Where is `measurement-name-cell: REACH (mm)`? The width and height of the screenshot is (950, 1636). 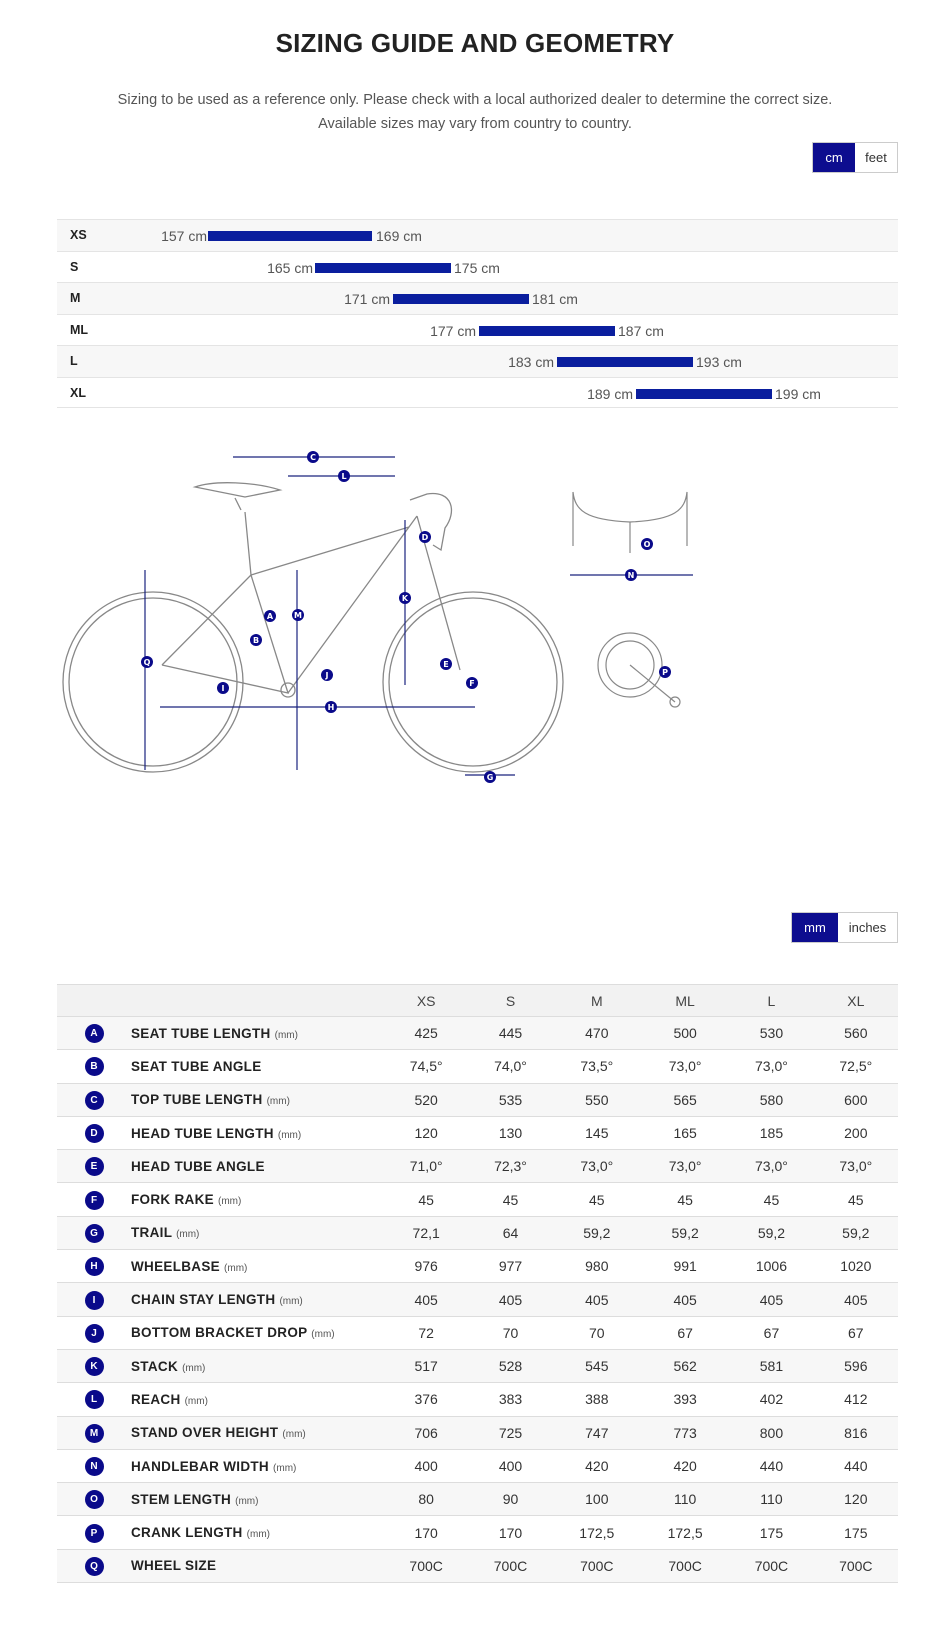
measurement-name-cell: REACH (mm) is located at coordinates (257, 1399).